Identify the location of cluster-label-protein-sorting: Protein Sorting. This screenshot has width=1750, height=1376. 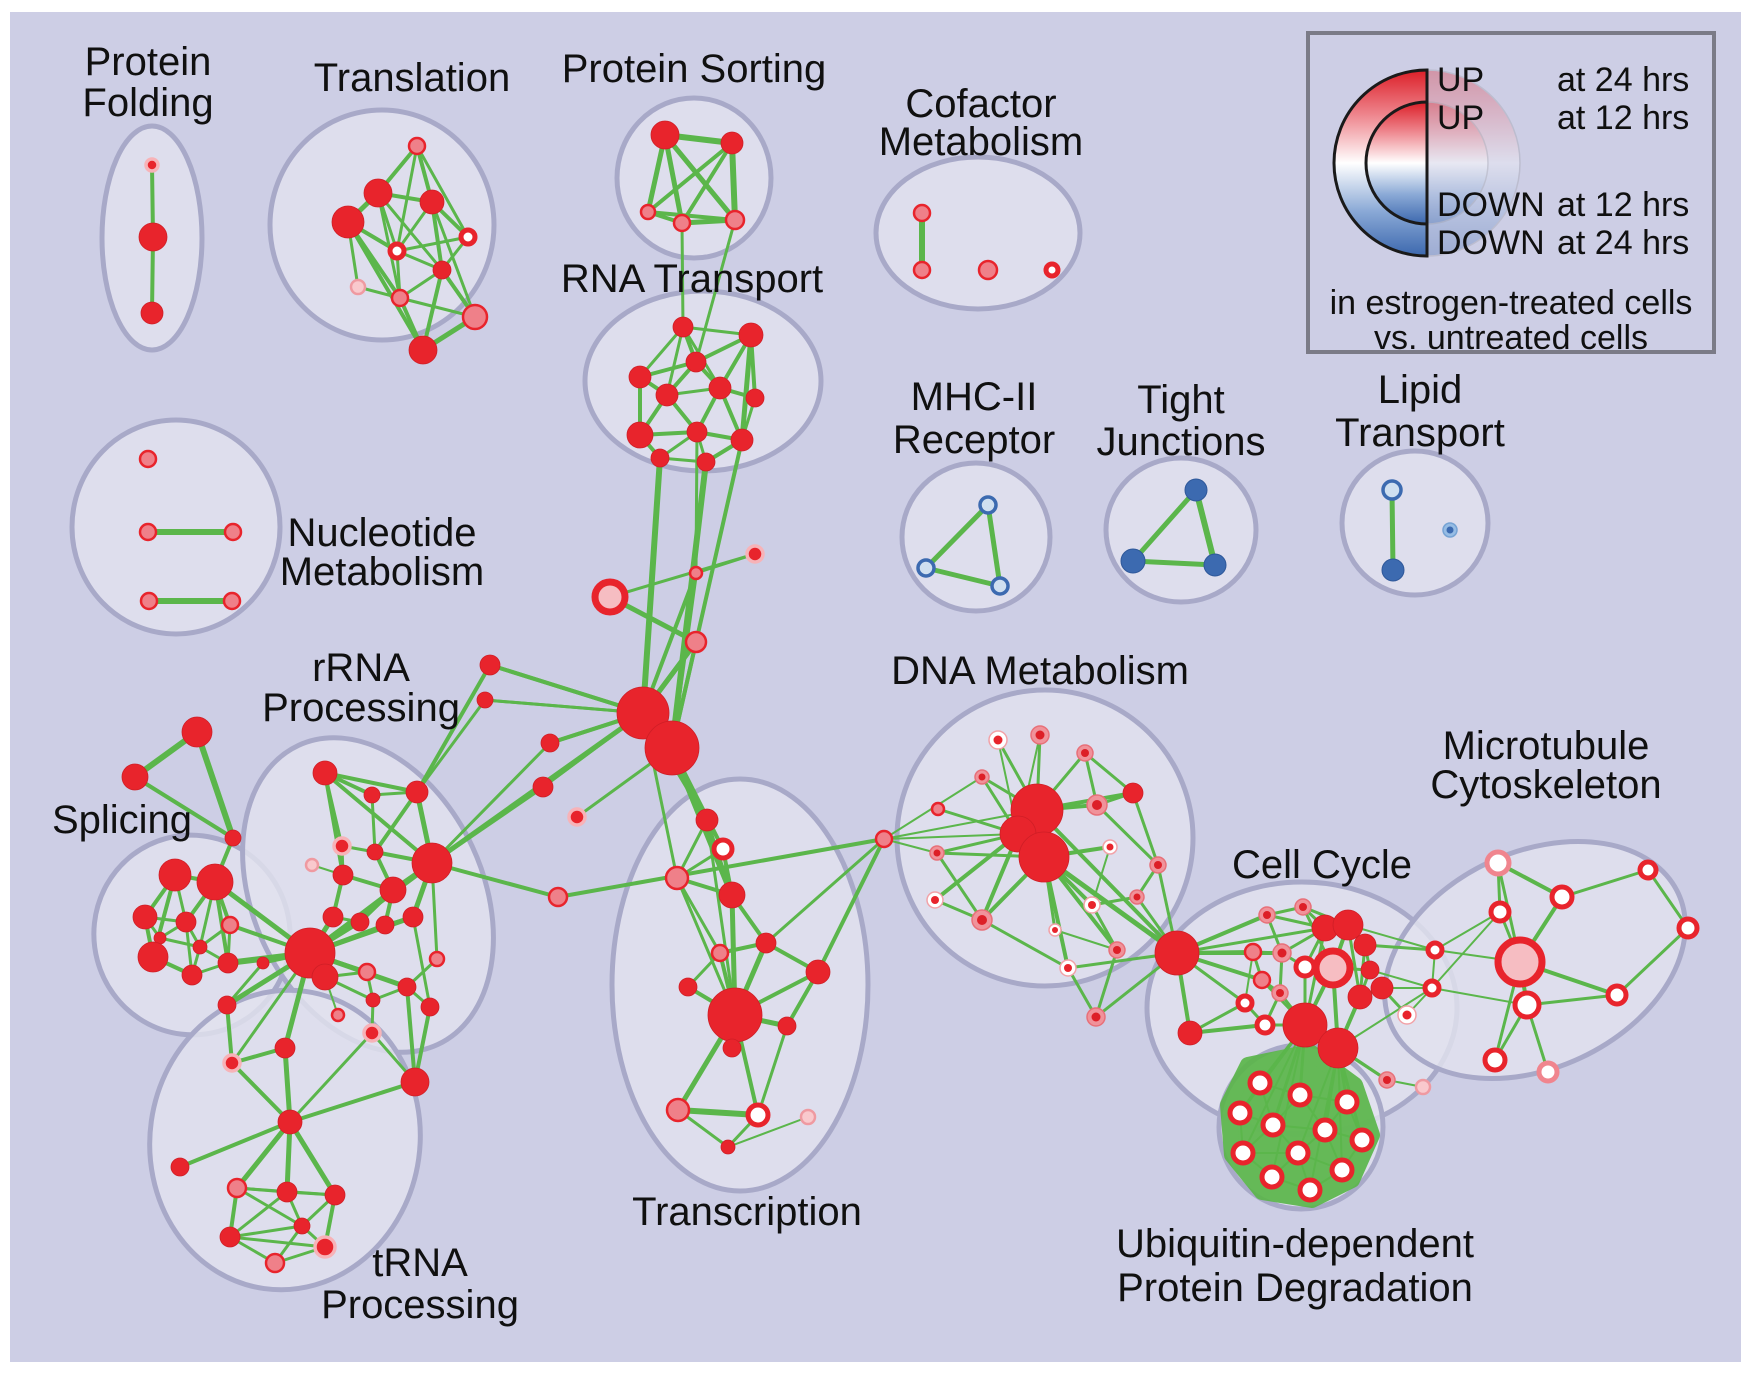
(694, 69).